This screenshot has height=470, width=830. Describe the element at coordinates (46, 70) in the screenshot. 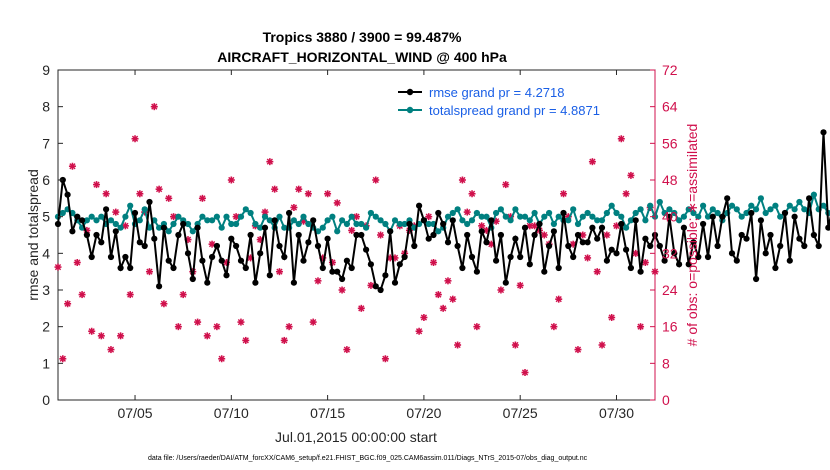

I see `y-left-tick-label: 9` at that location.